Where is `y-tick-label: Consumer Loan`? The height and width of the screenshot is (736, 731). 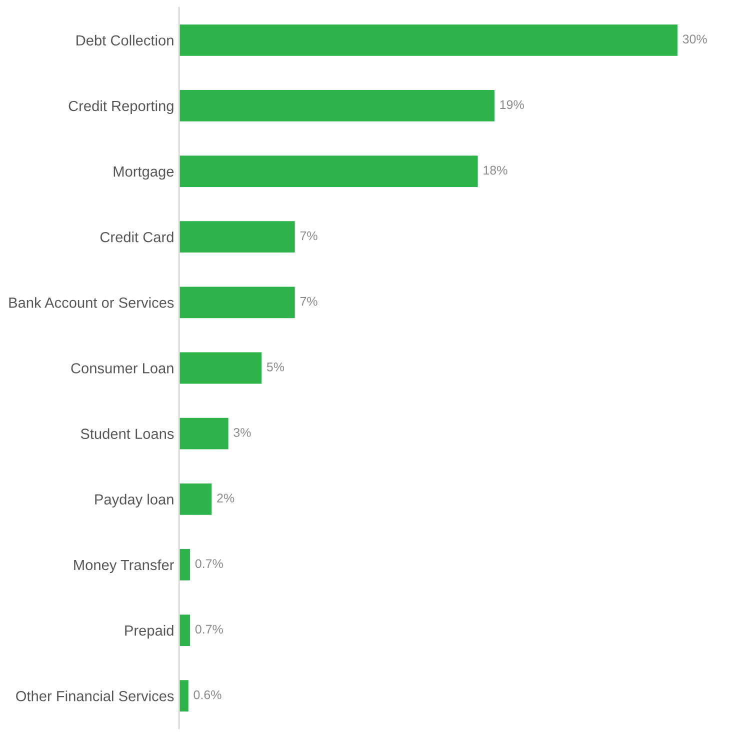
y-tick-label: Consumer Loan is located at coordinates (122, 368).